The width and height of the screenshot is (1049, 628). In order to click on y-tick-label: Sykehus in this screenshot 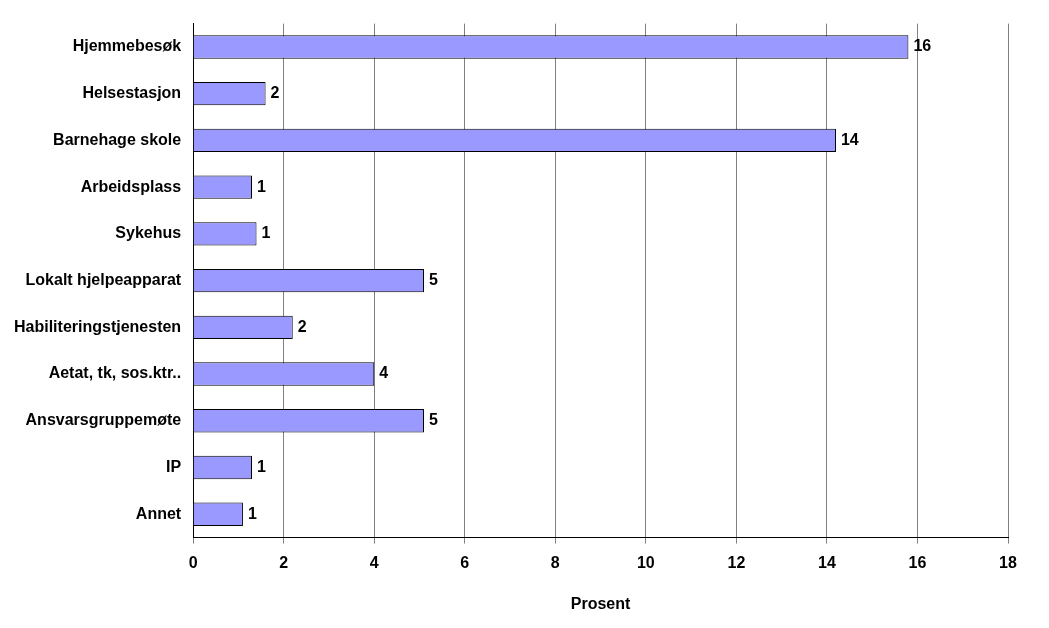, I will do `click(148, 233)`.